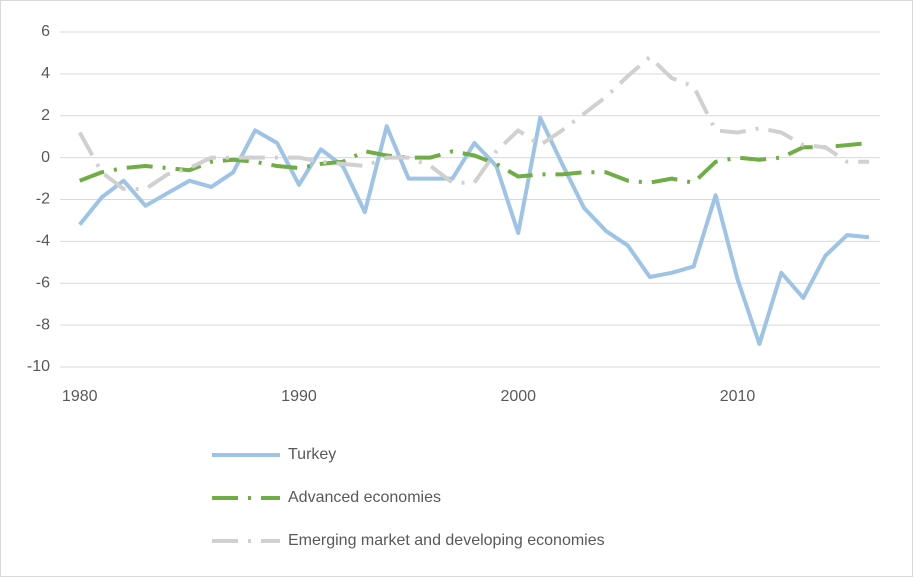  What do you see at coordinates (45, 115) in the screenshot?
I see `y-tick-label: 2` at bounding box center [45, 115].